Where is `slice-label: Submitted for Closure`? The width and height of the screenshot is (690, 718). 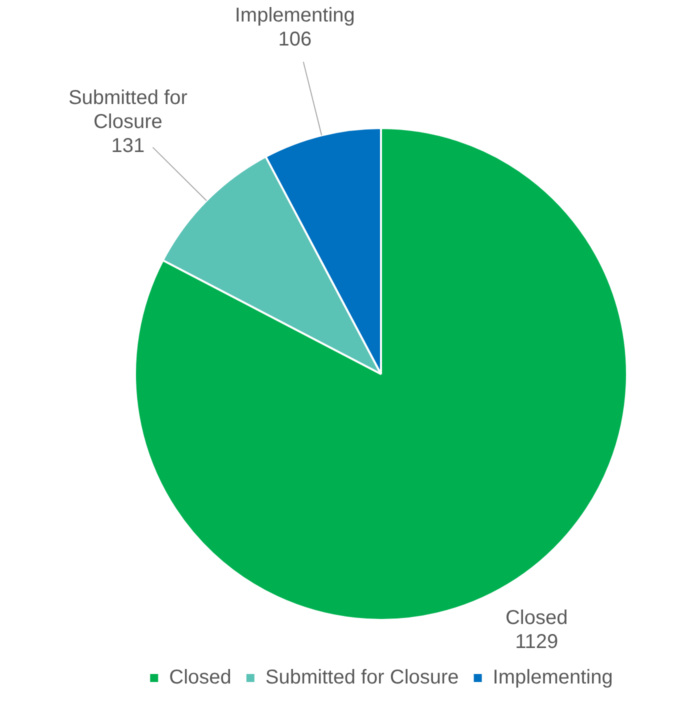
slice-label: Submitted for Closure is located at coordinates (128, 110).